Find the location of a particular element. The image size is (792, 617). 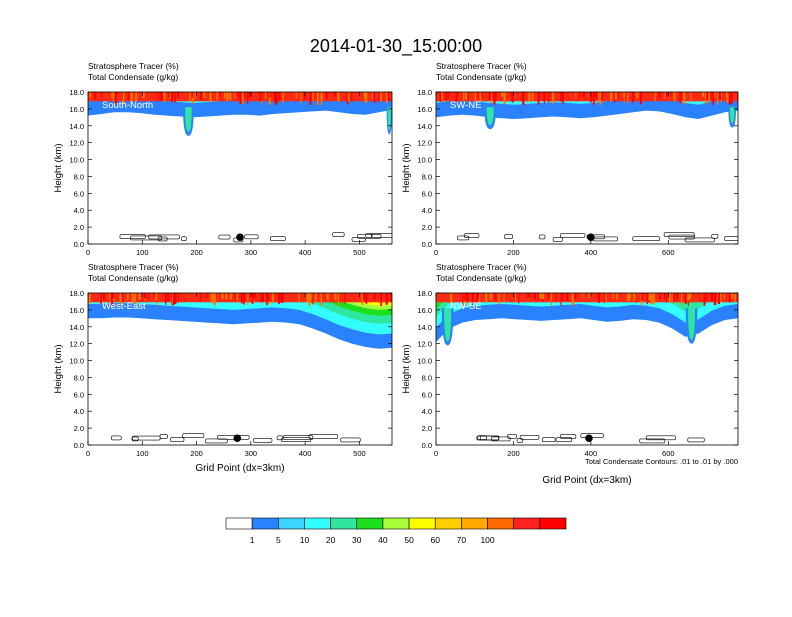

x-tick-label: 100 is located at coordinates (142, 453).